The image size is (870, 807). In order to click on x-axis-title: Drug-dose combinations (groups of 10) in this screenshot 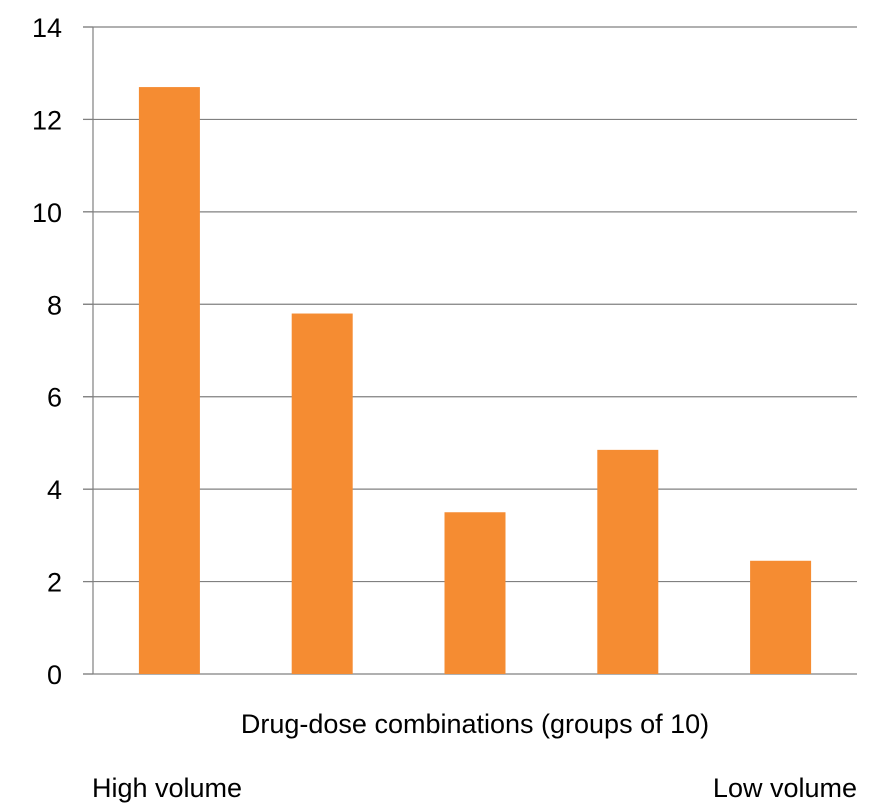, I will do `click(475, 724)`.